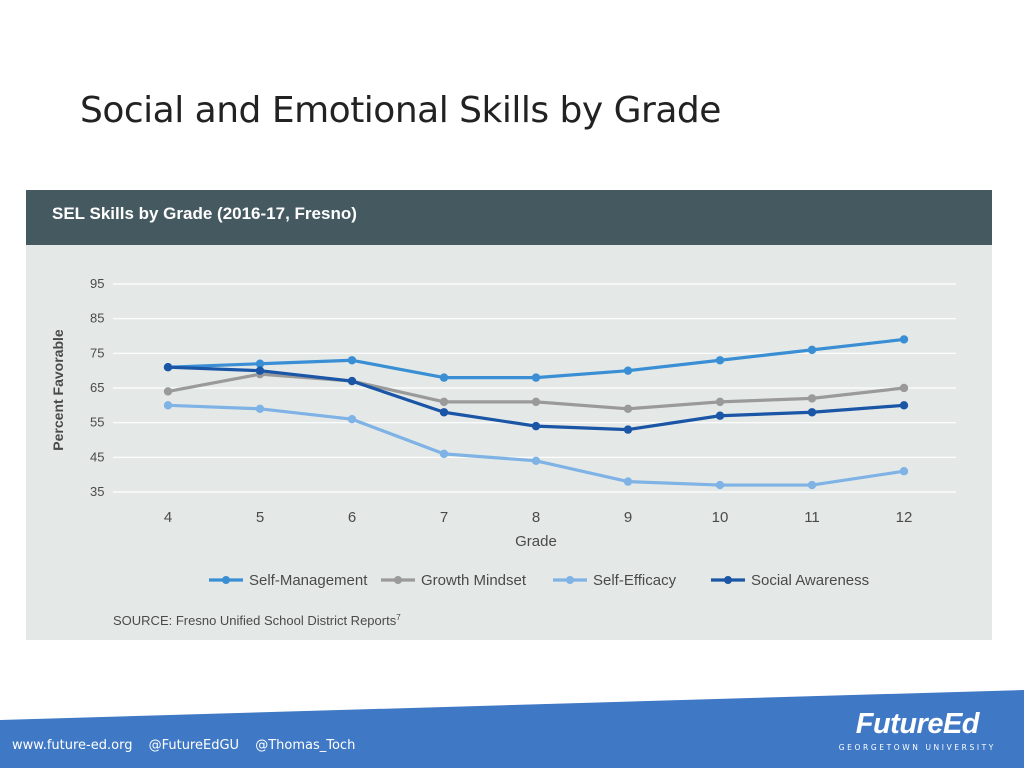 Image resolution: width=1024 pixels, height=768 pixels. Describe the element at coordinates (635, 580) in the screenshot. I see `legend-label: Self-Efficacy` at that location.